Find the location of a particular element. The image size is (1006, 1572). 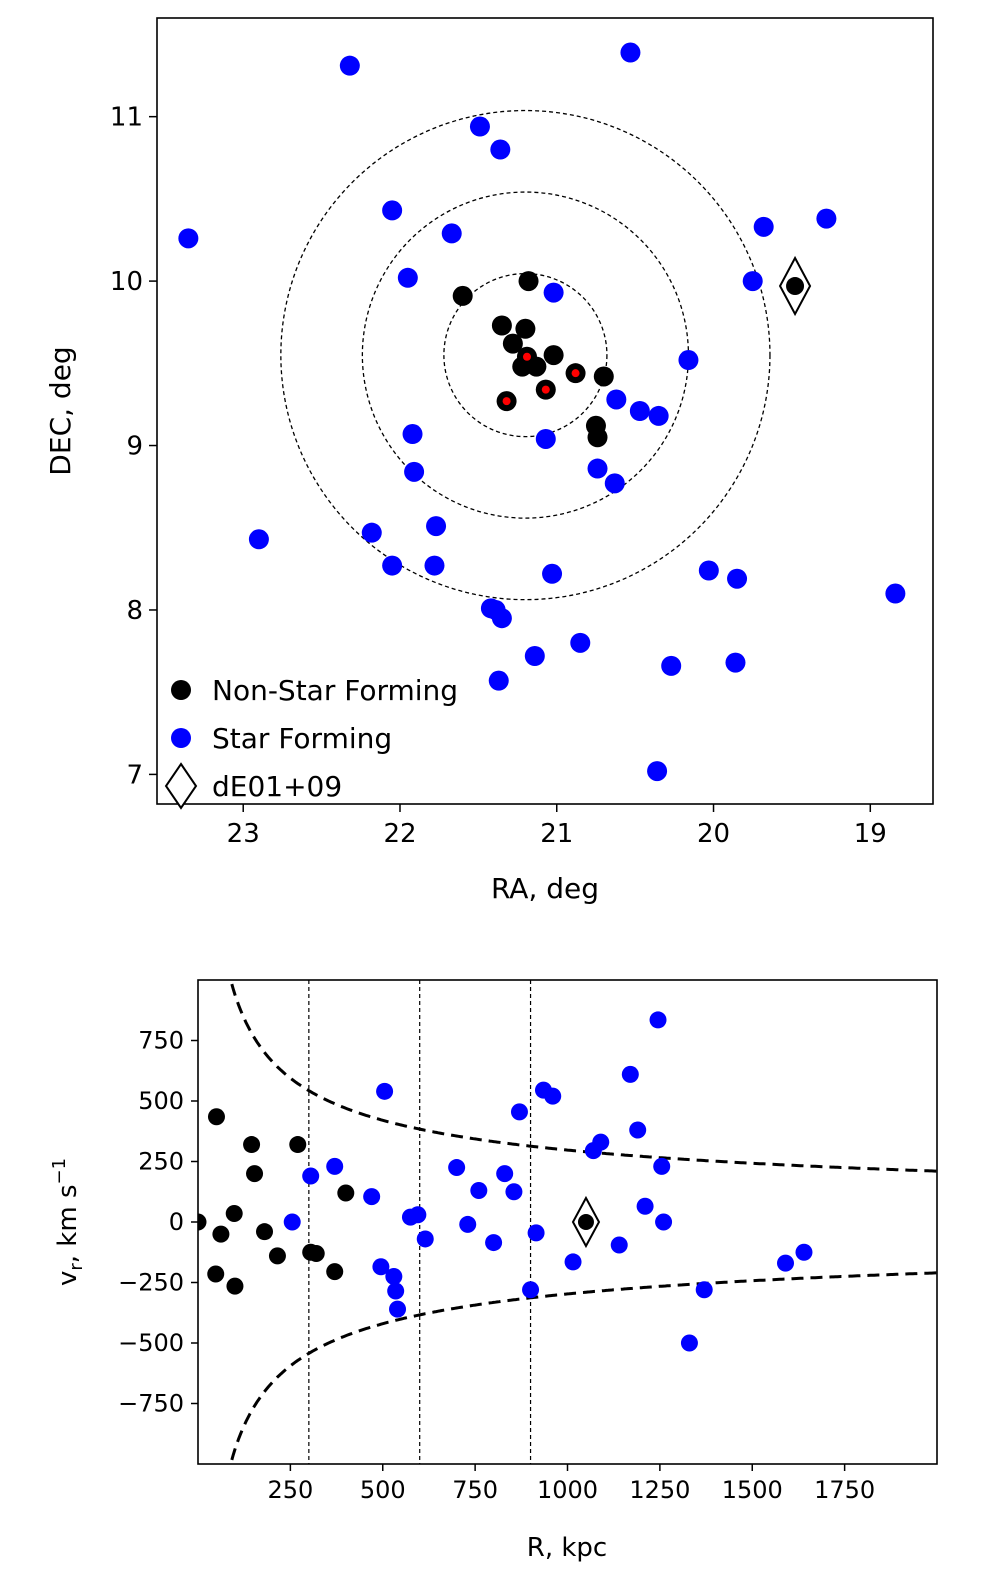

x-tick-label: 1250 is located at coordinates (659, 1490).